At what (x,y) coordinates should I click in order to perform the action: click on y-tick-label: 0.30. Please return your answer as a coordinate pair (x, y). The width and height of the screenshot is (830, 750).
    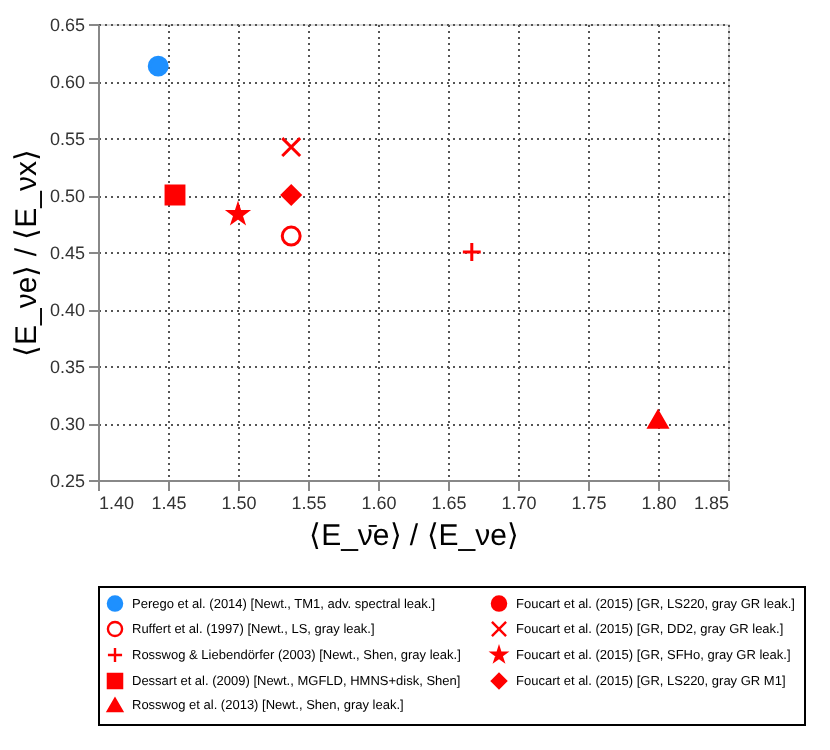
    Looking at the image, I should click on (67, 424).